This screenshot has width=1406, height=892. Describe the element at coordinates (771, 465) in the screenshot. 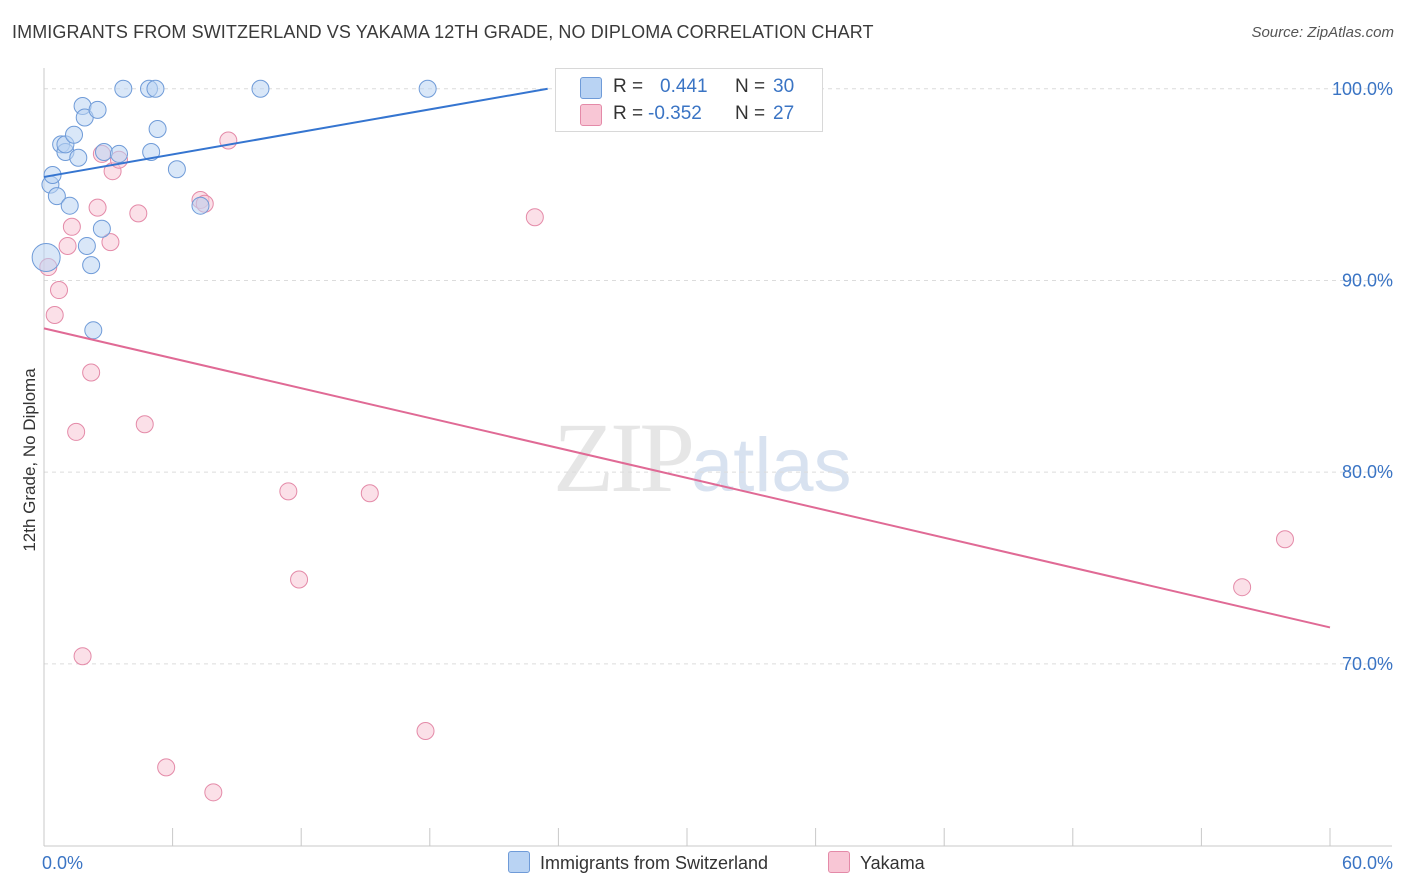

I see `watermark-atlas: atlas` at that location.